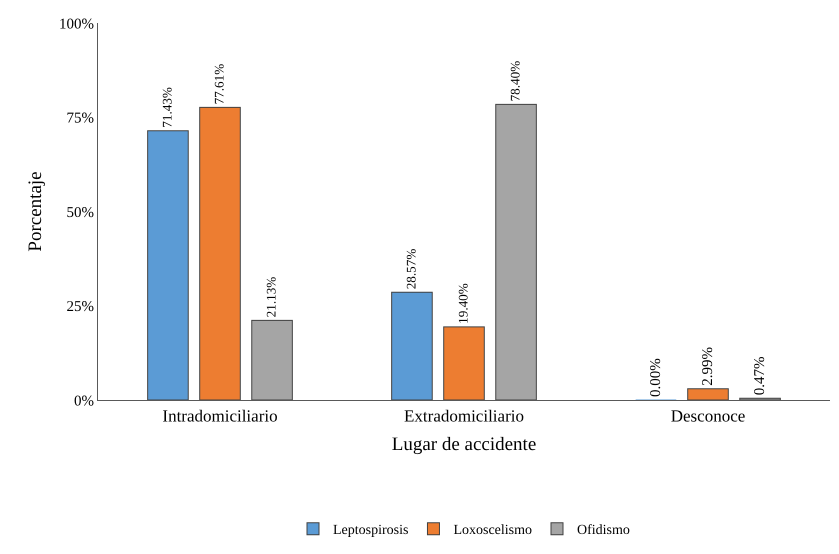  What do you see at coordinates (80, 118) in the screenshot?
I see `y-tick-label: 75%` at bounding box center [80, 118].